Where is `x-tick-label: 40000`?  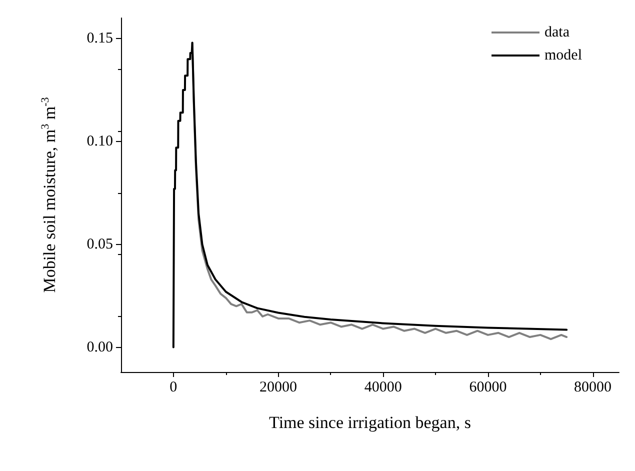
x-tick-label: 40000 is located at coordinates (383, 388).